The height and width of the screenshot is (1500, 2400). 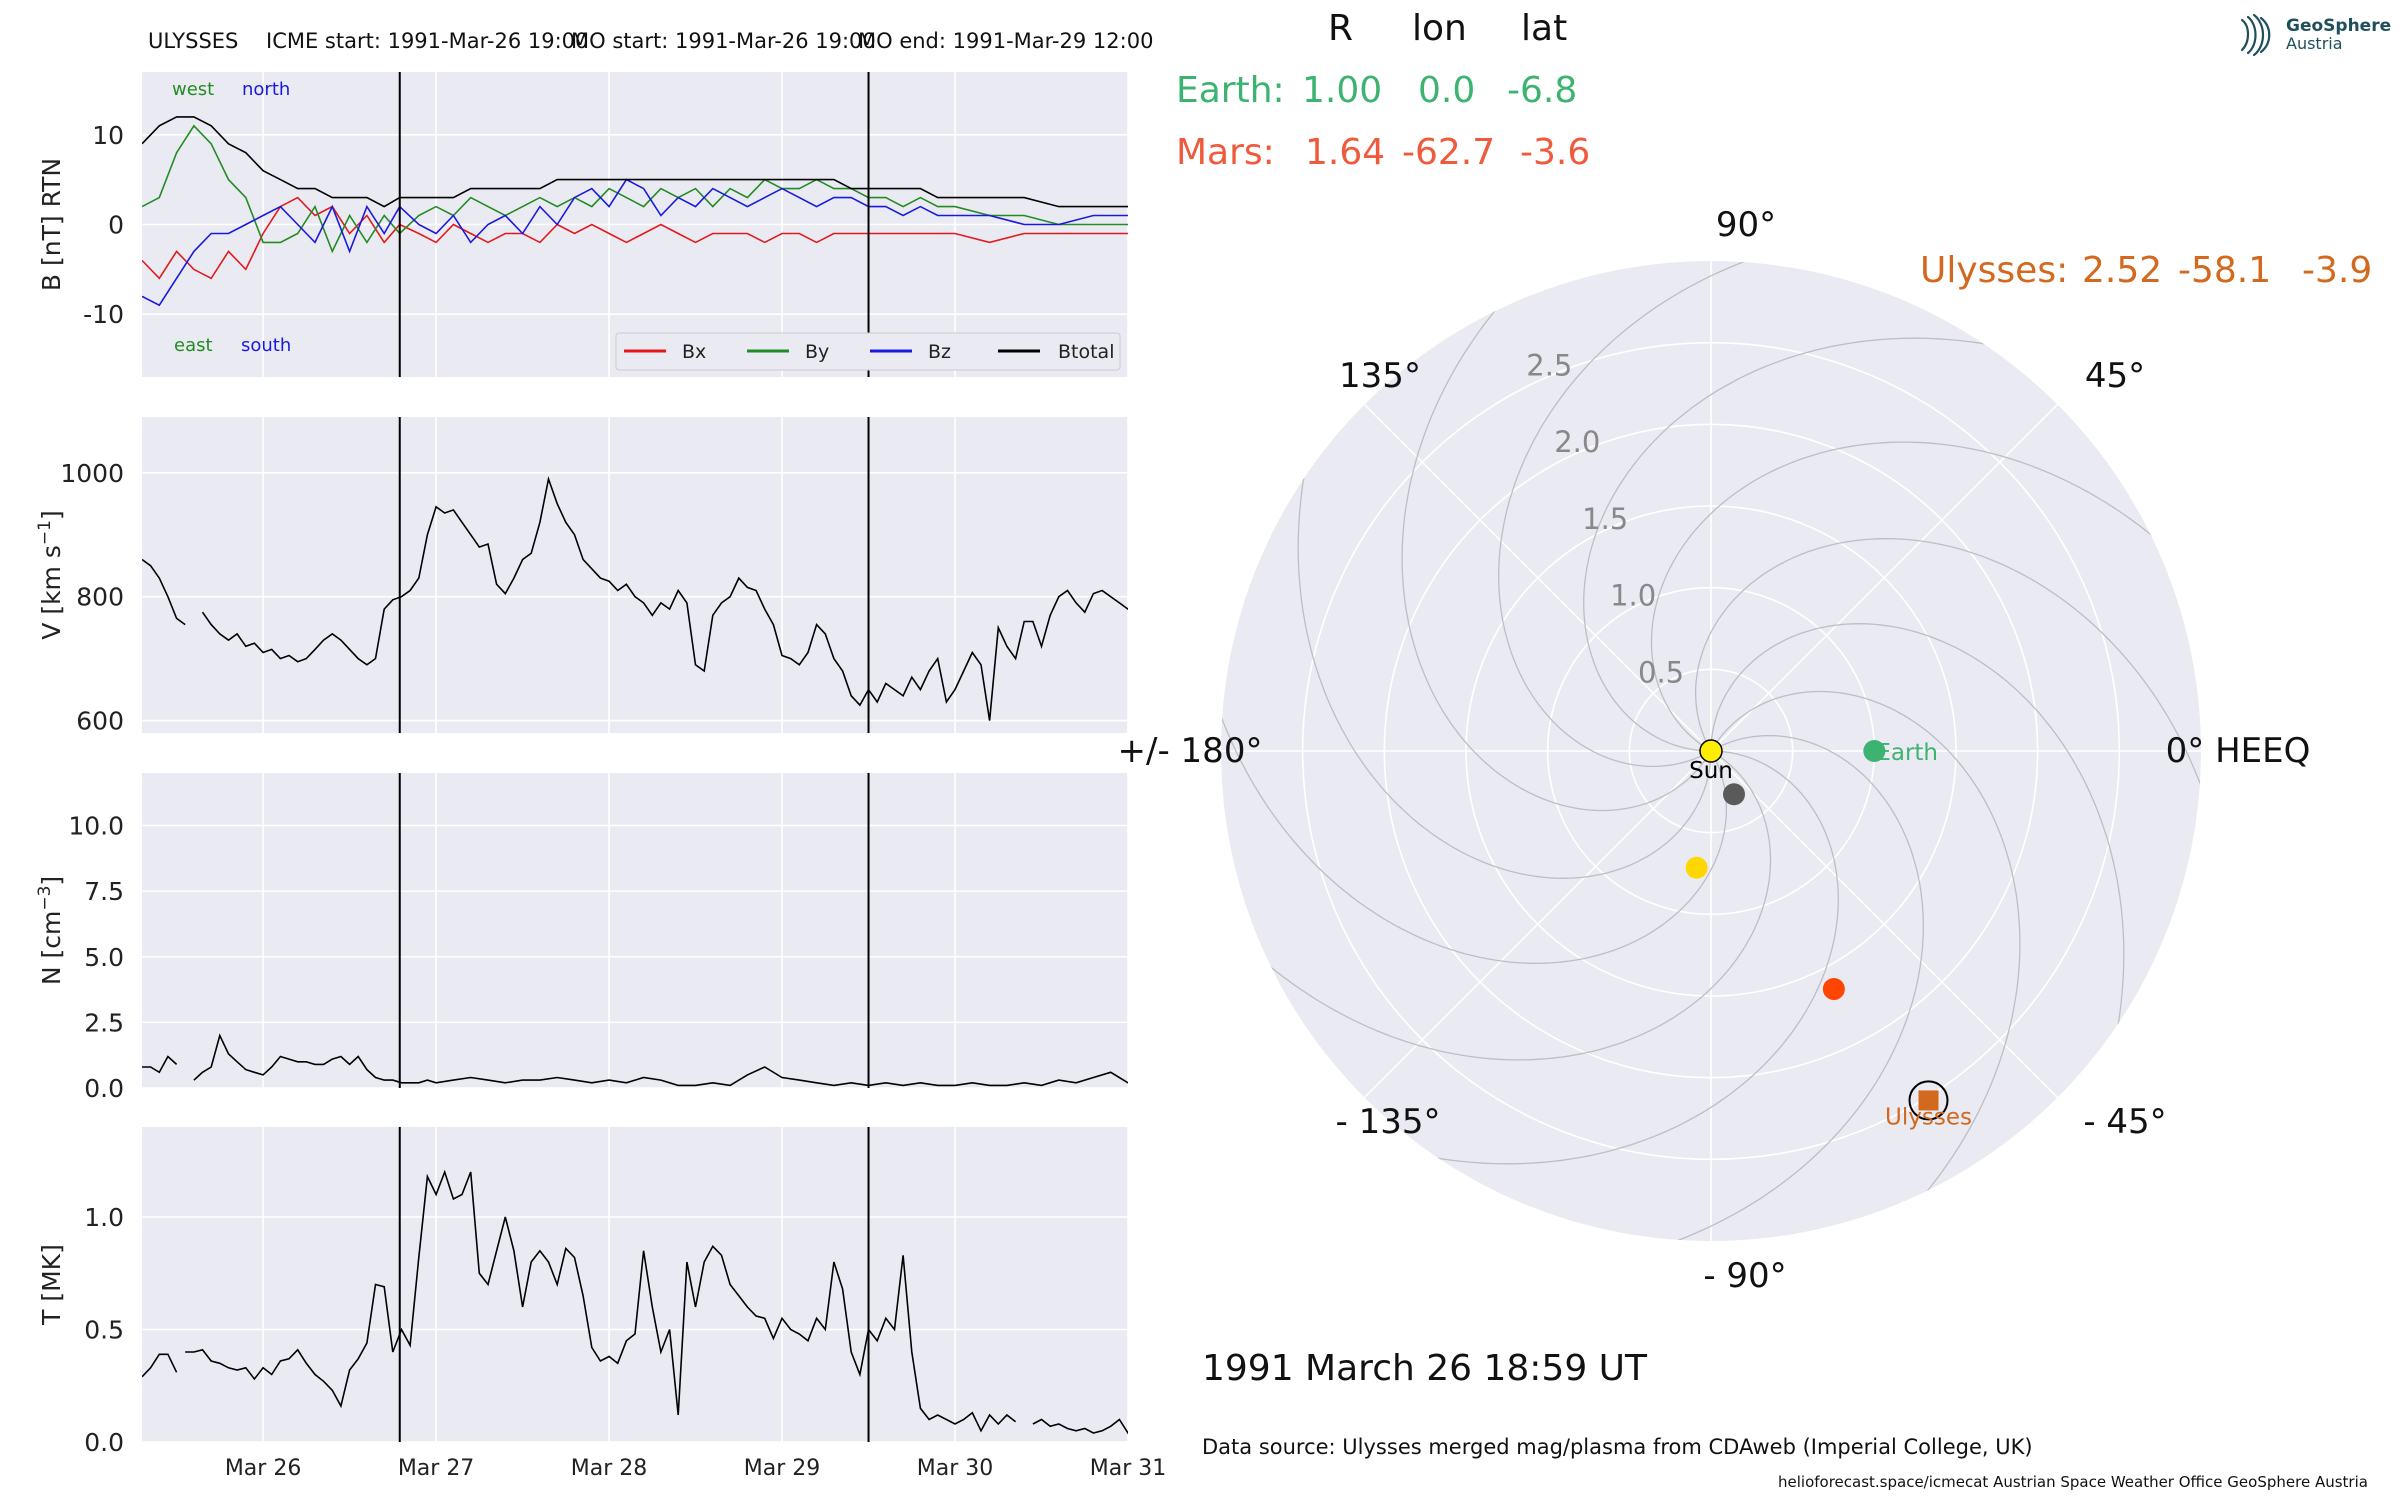 What do you see at coordinates (868, 351) in the screenshot?
I see `legend-box` at bounding box center [868, 351].